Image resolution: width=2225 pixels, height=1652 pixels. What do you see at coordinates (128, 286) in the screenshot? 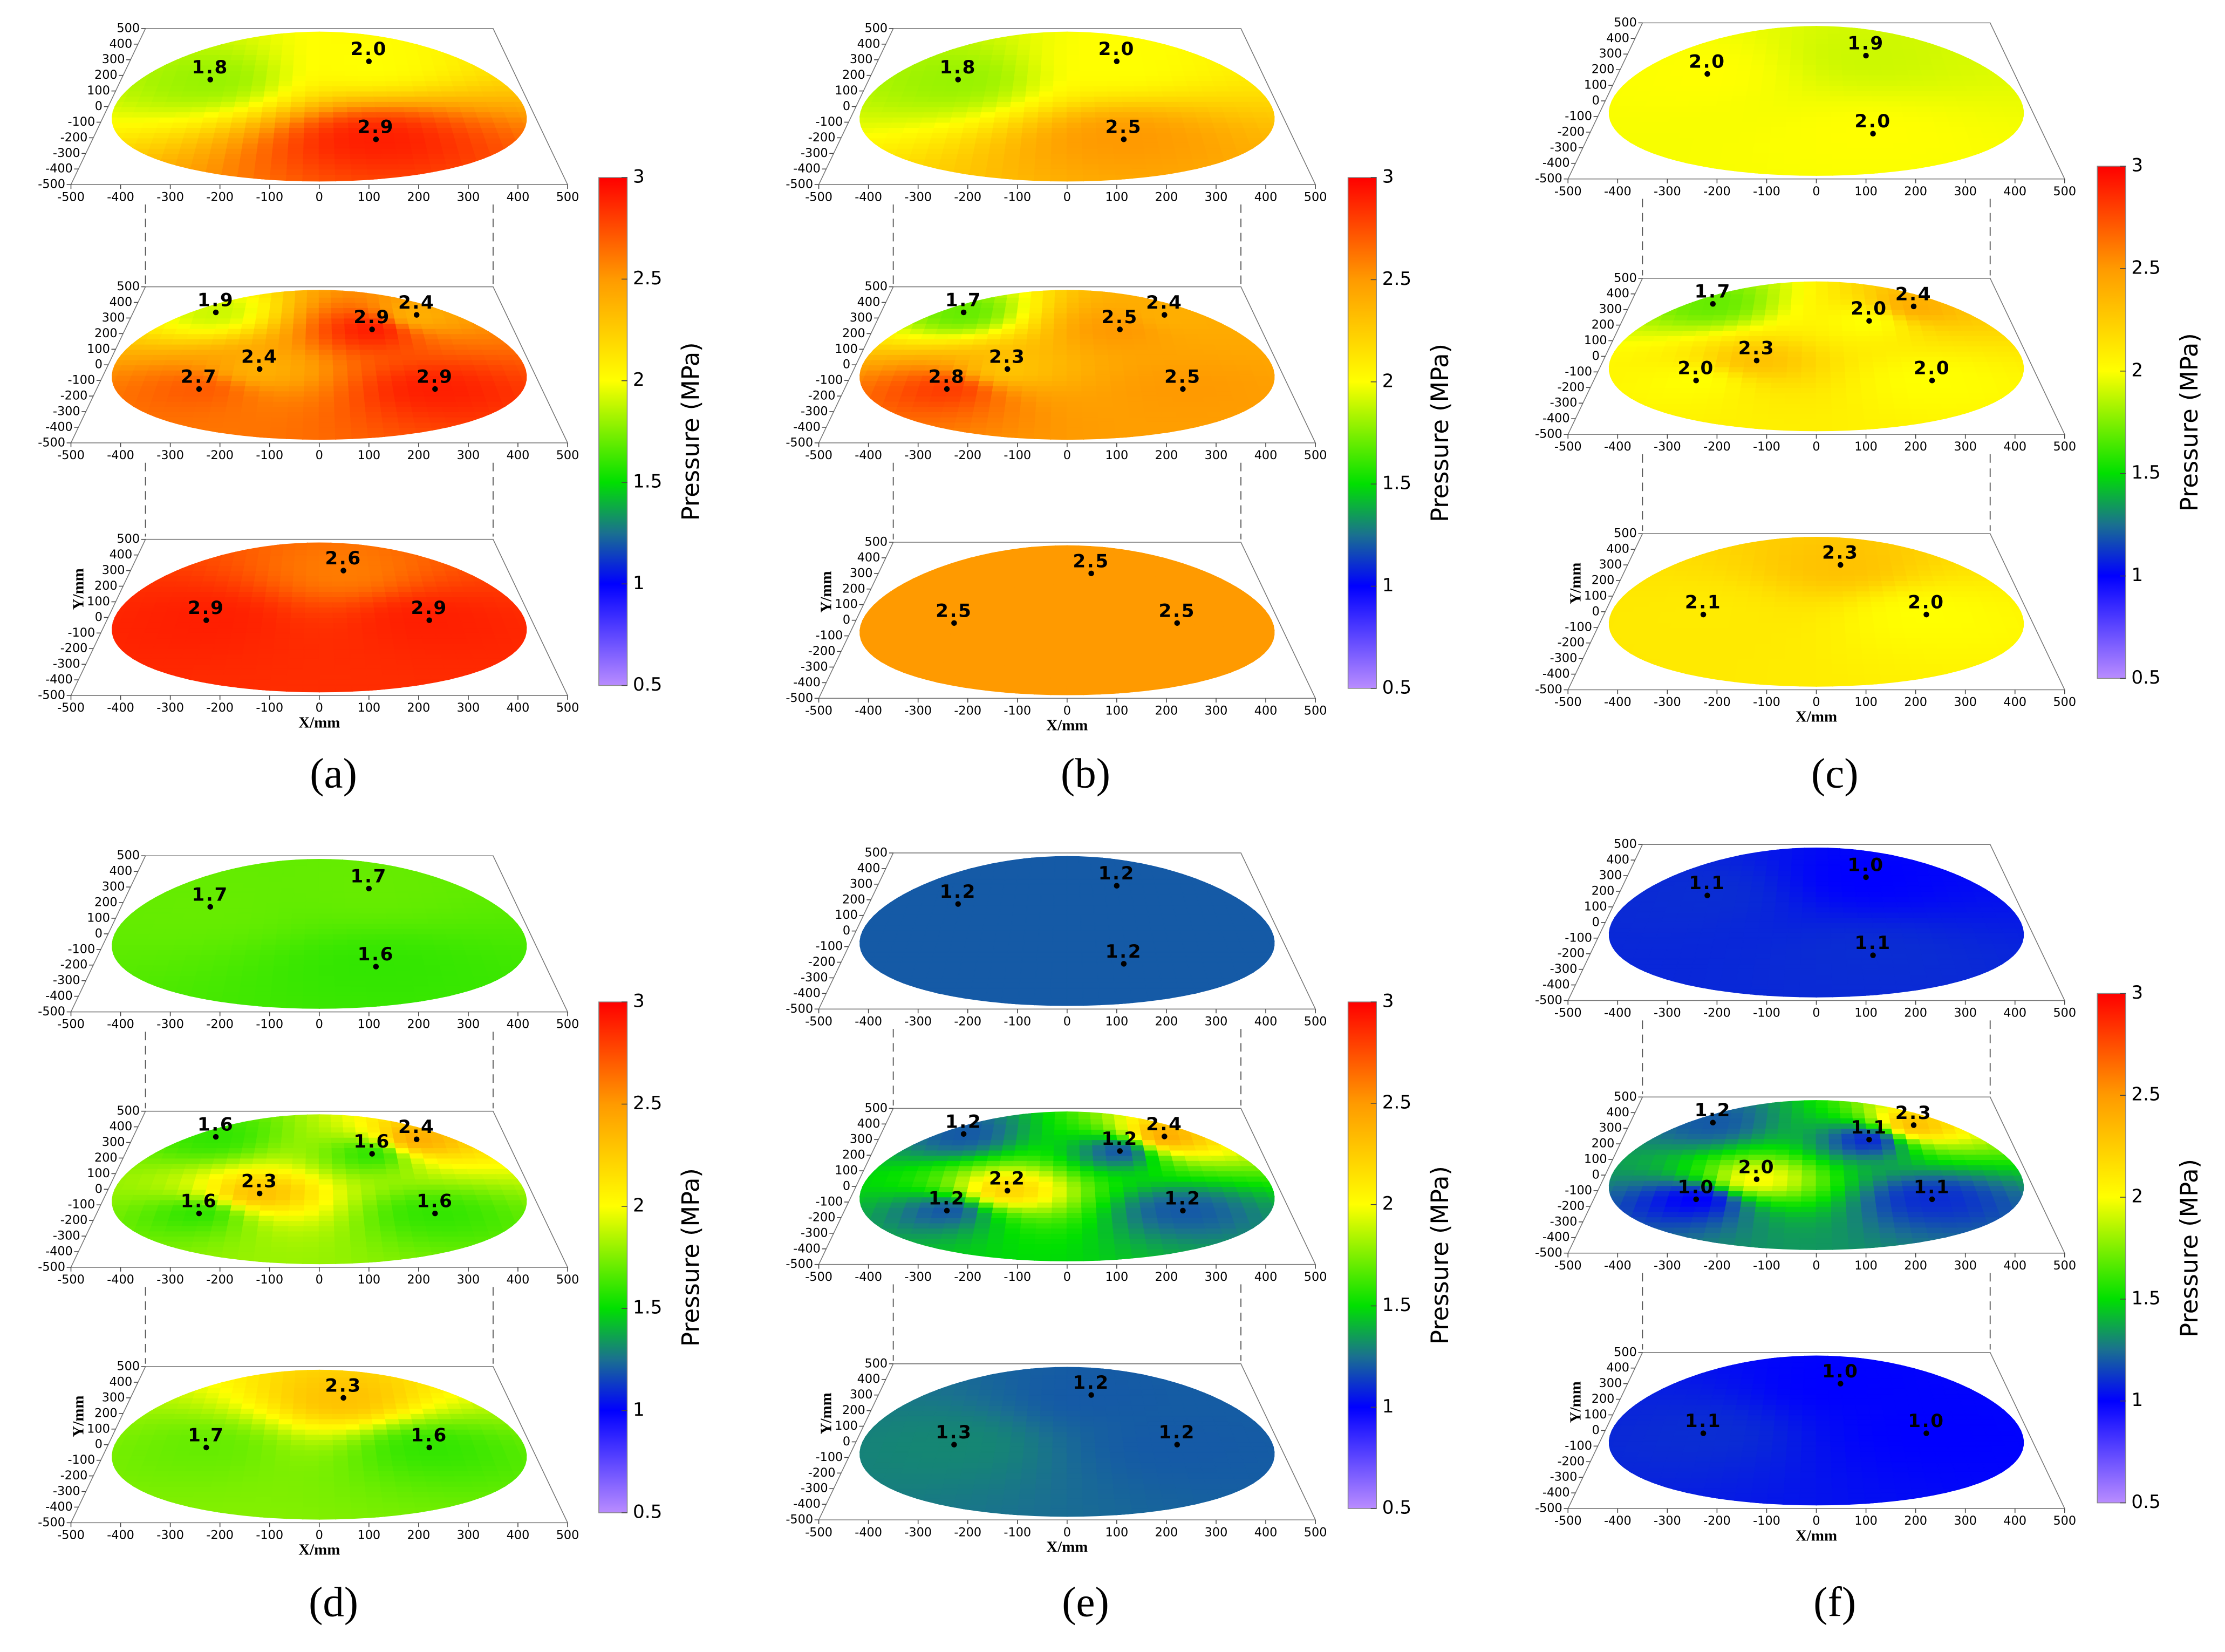
I see `y-tick-label: 500` at bounding box center [128, 286].